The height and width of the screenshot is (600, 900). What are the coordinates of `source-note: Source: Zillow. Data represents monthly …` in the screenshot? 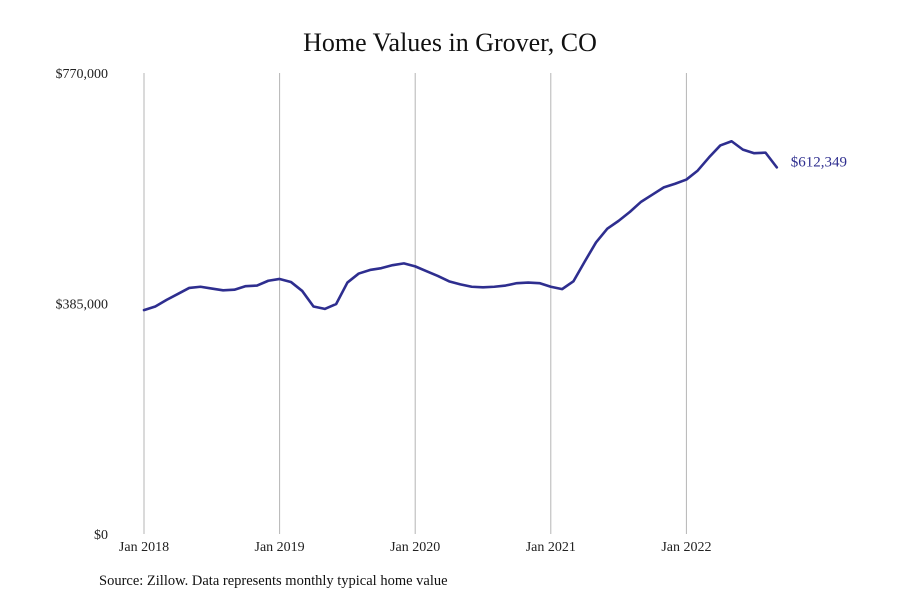 It's located at (273, 581).